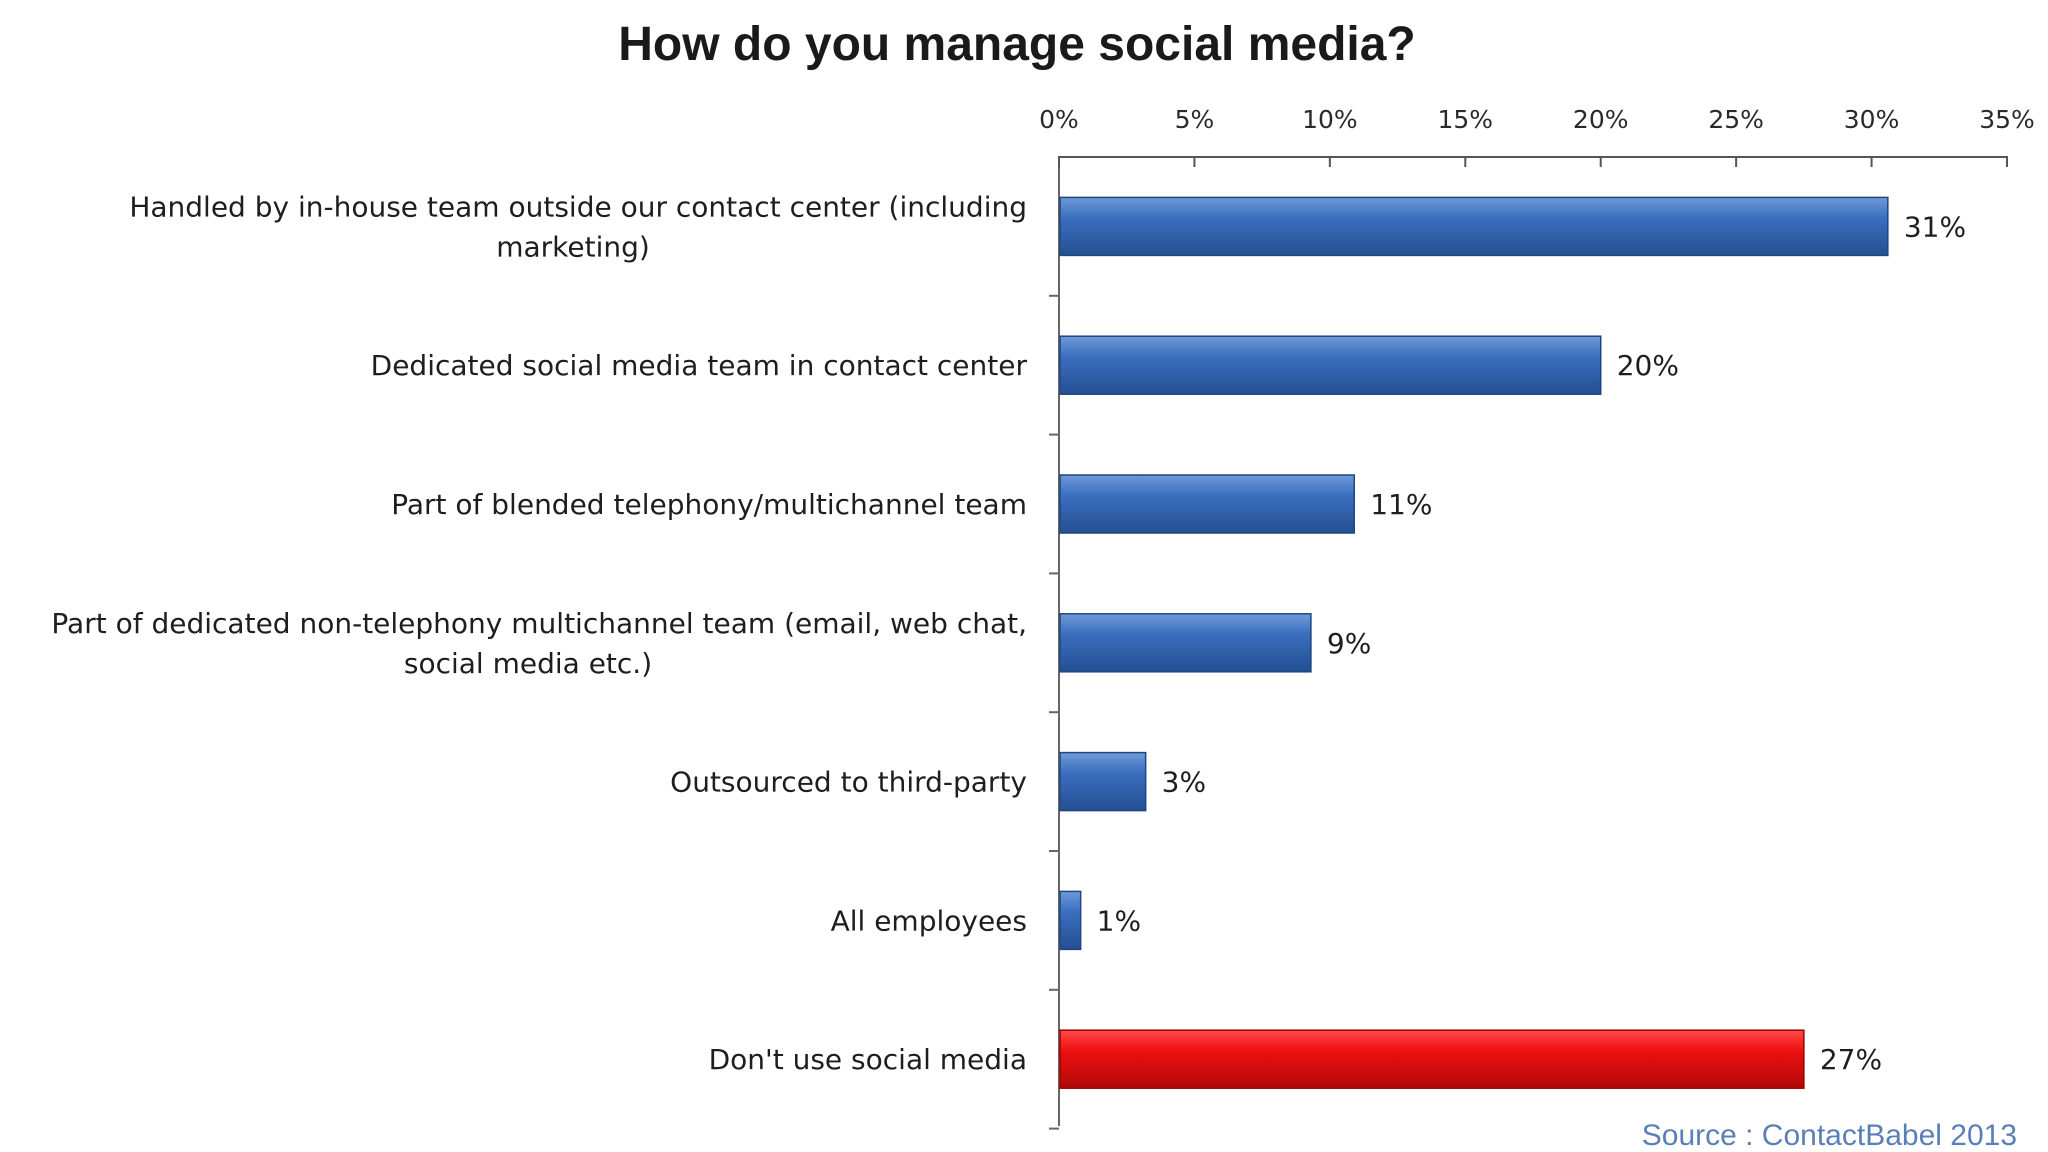 The height and width of the screenshot is (1152, 2048). What do you see at coordinates (1059, 119) in the screenshot?
I see `x-tick-label: 0%` at bounding box center [1059, 119].